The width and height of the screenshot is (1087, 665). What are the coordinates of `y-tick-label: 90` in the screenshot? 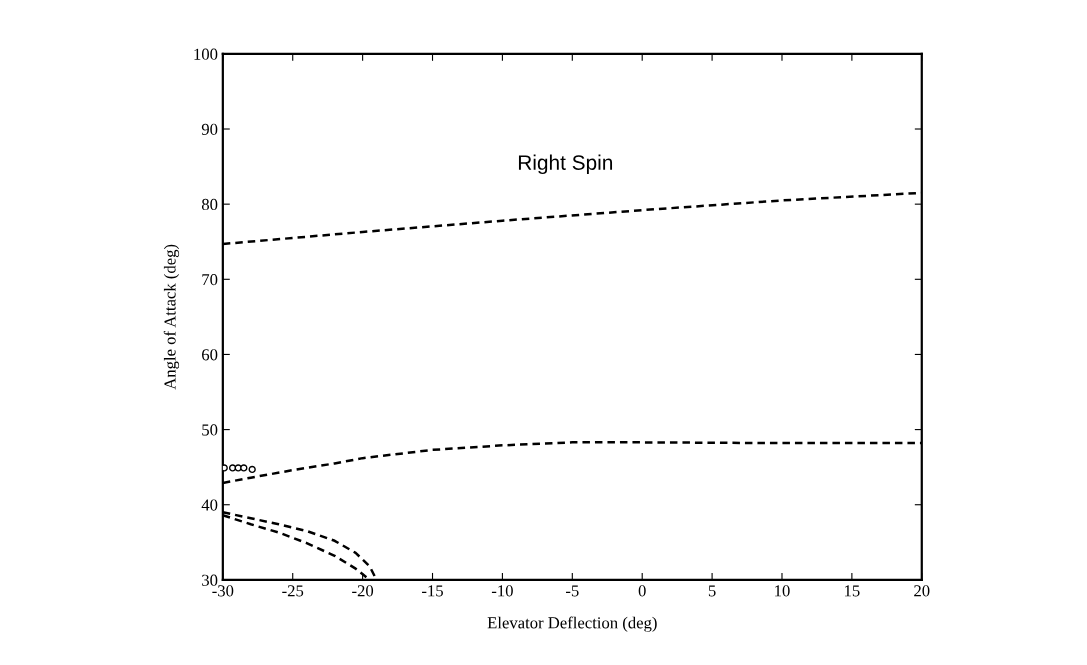 It's located at (209, 129).